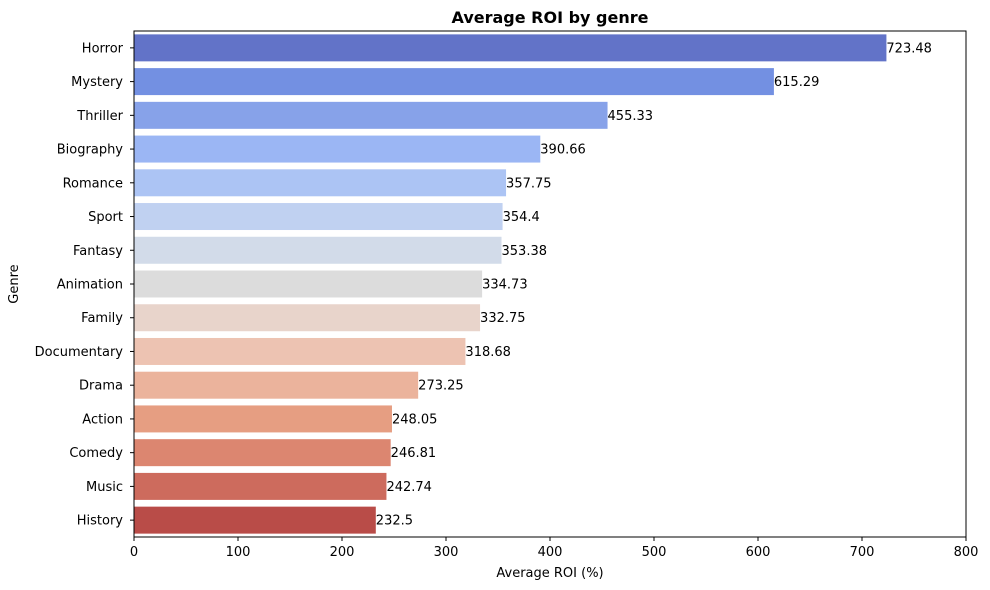 The height and width of the screenshot is (590, 990). Describe the element at coordinates (342, 552) in the screenshot. I see `x-tick-label: 200` at that location.